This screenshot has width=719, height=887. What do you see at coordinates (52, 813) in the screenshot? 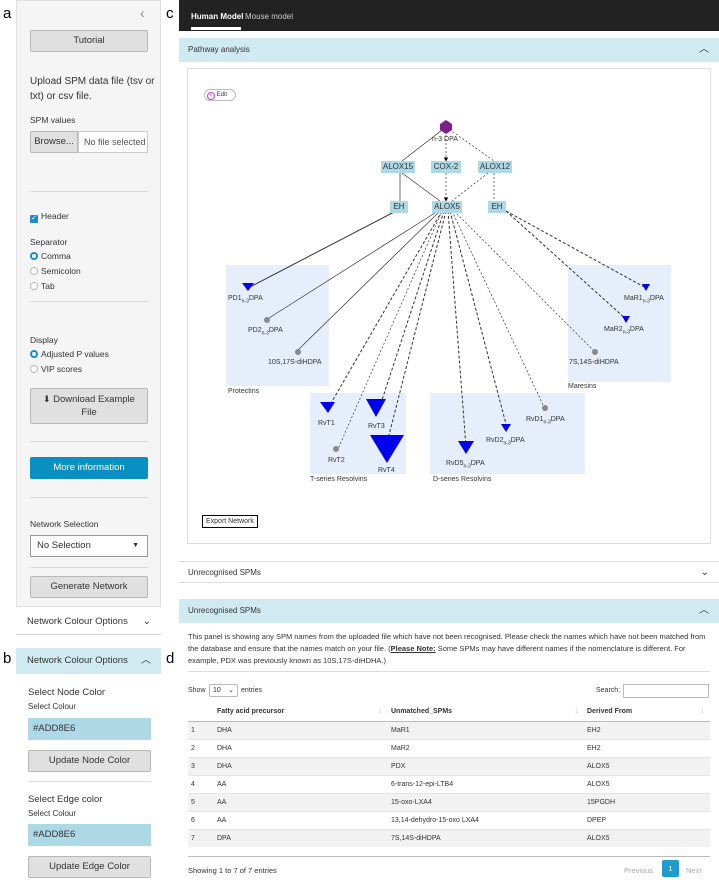
I see `edge-color-sub: Select Colour` at bounding box center [52, 813].